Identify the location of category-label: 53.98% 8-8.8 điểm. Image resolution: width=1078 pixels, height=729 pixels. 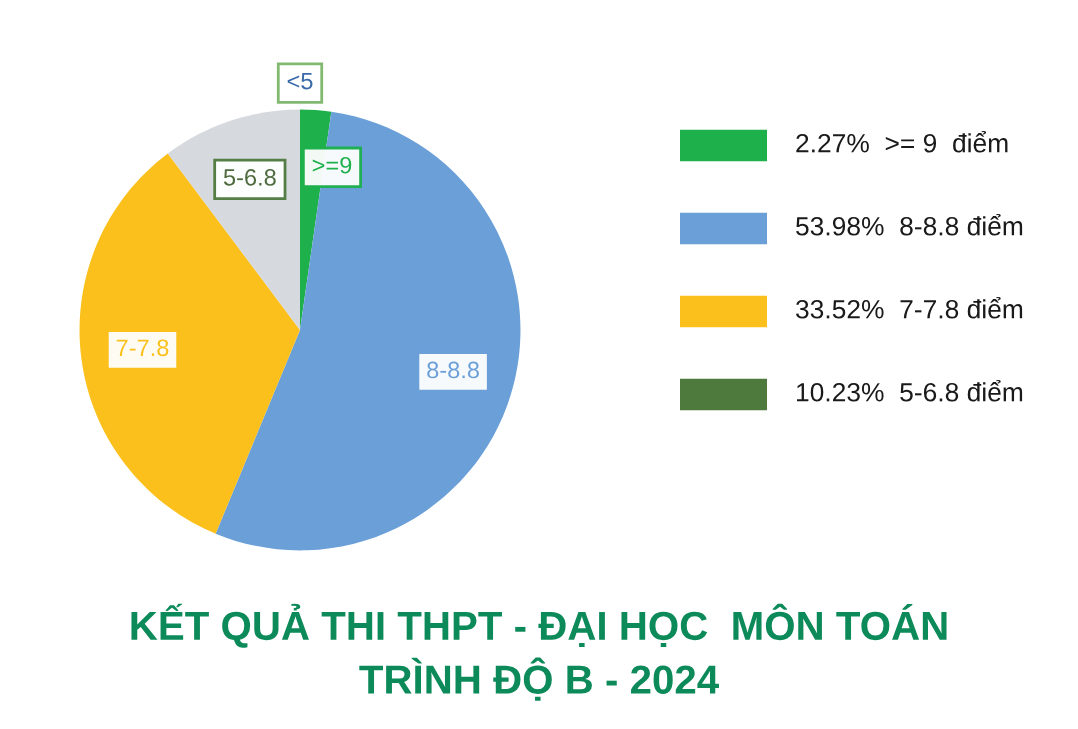
(909, 225).